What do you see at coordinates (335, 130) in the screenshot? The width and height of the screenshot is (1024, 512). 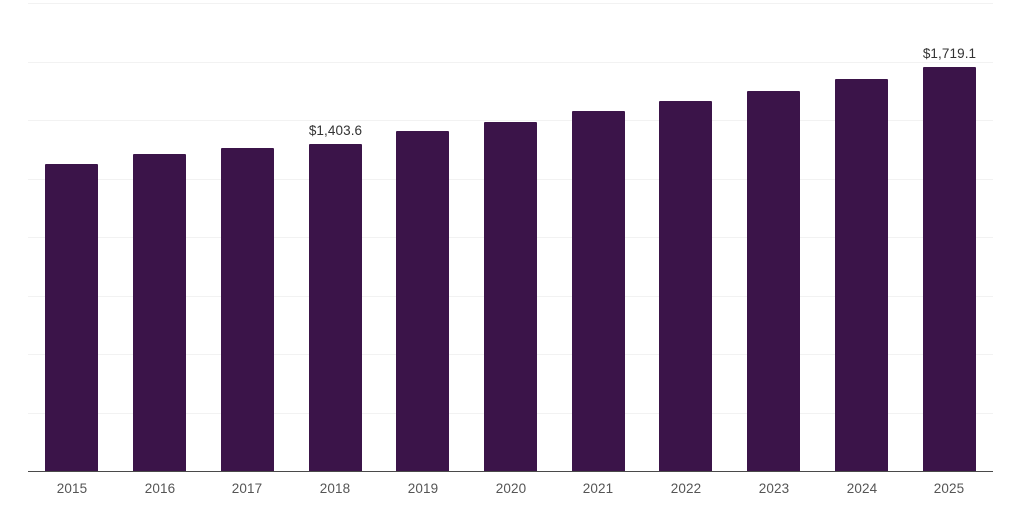 I see `bar-value-label: $1,403.6` at bounding box center [335, 130].